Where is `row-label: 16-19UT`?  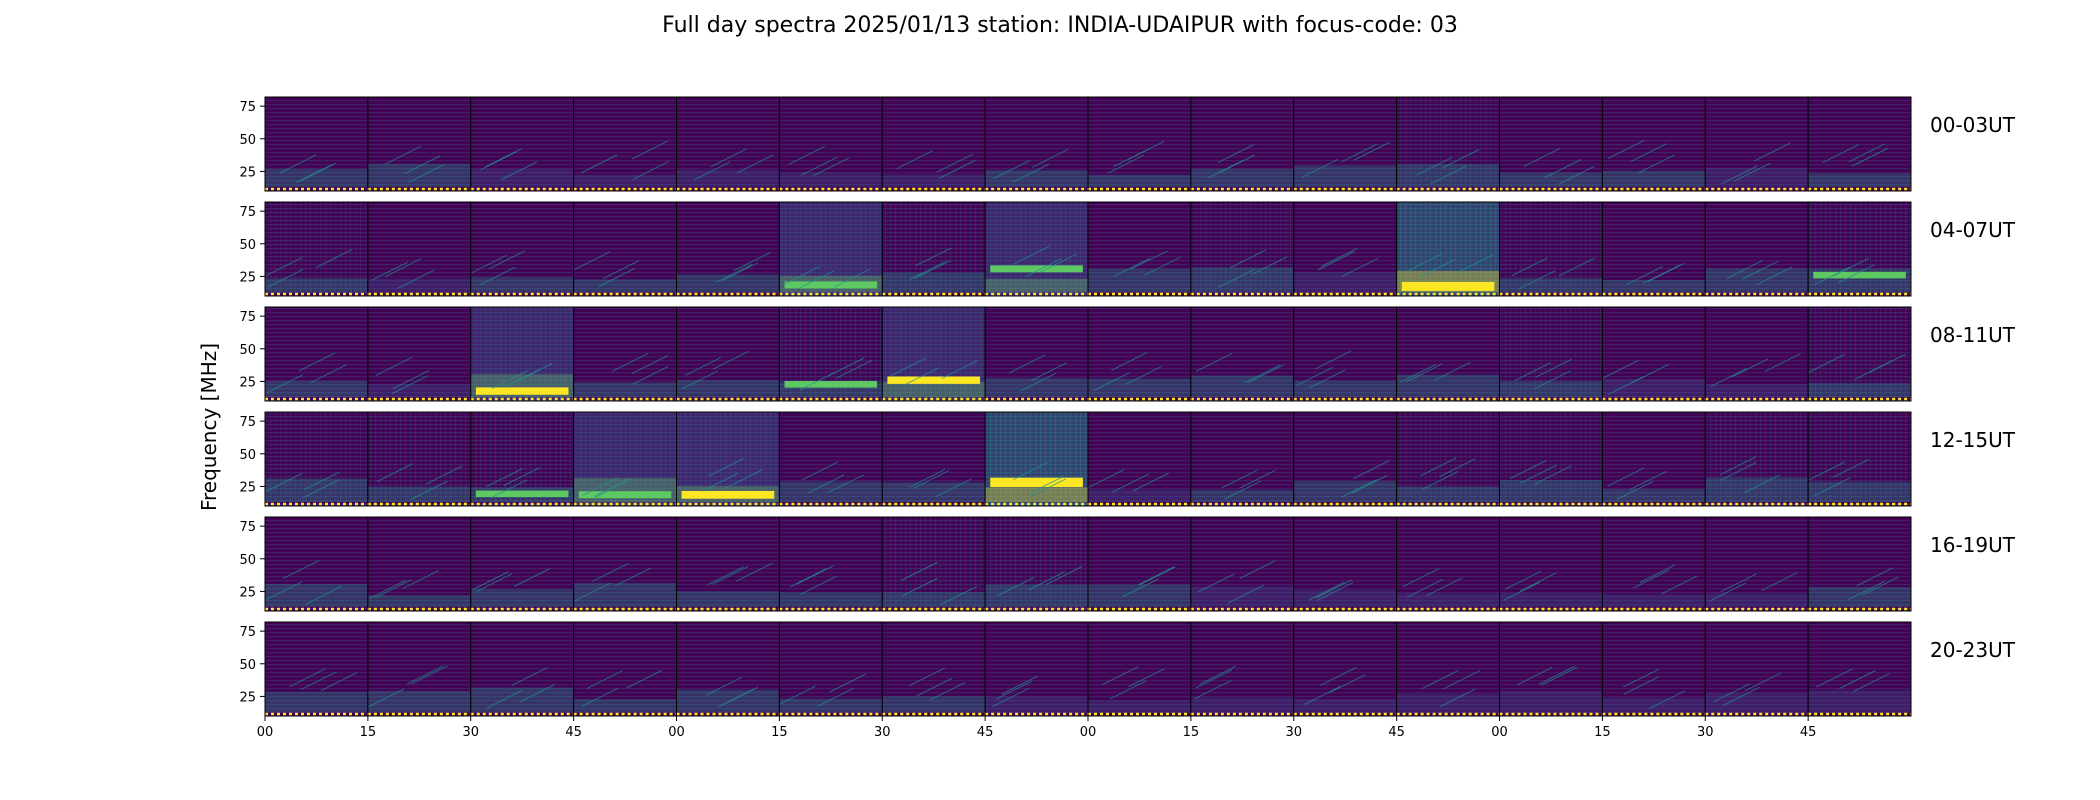 row-label: 16-19UT is located at coordinates (1973, 545).